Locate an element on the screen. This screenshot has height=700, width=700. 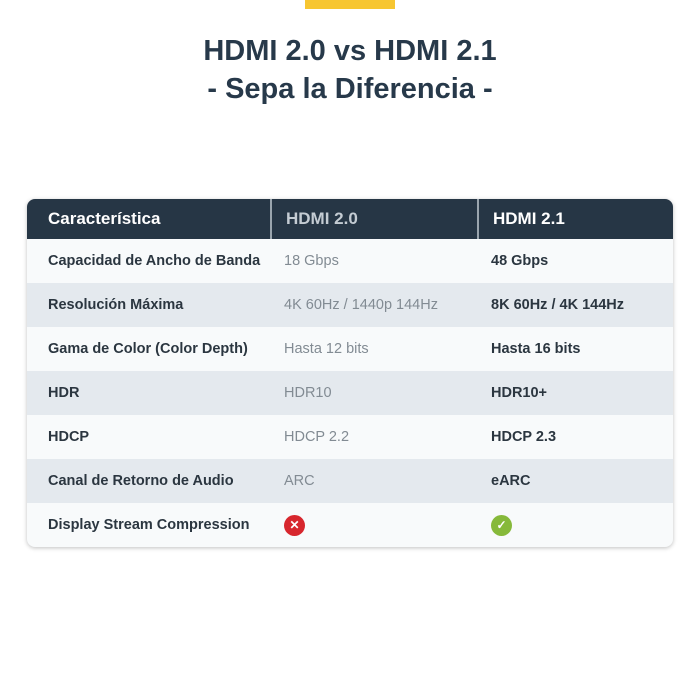
accent-bar is located at coordinates (350, 4).